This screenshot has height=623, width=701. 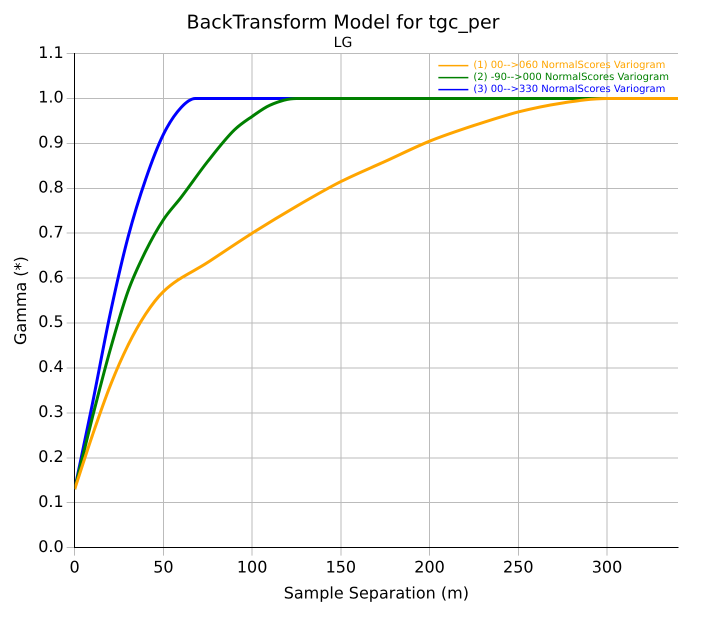 I want to click on legend-label: (3) 00-->330 NormalScores Variogram, so click(x=569, y=90).